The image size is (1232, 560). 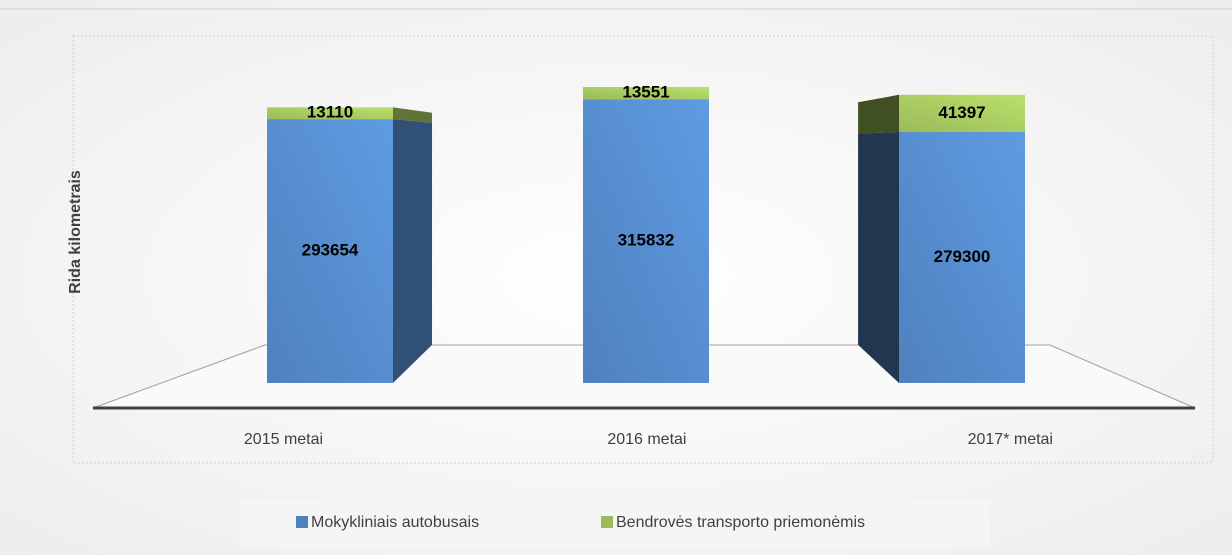 What do you see at coordinates (1010, 439) in the screenshot?
I see `x-tick-label: 2017* metai` at bounding box center [1010, 439].